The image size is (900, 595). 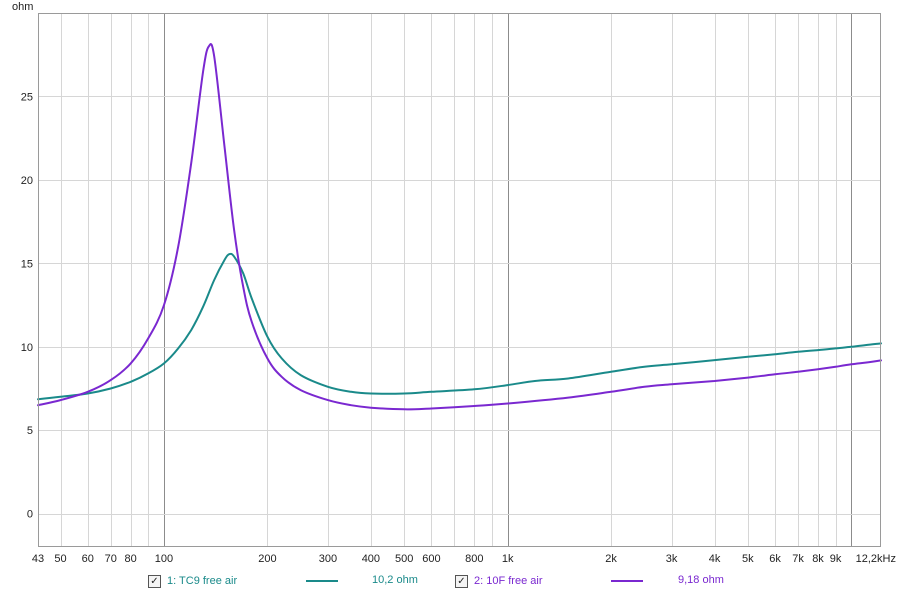 What do you see at coordinates (627, 581) in the screenshot?
I see `series-2-swatch` at bounding box center [627, 581].